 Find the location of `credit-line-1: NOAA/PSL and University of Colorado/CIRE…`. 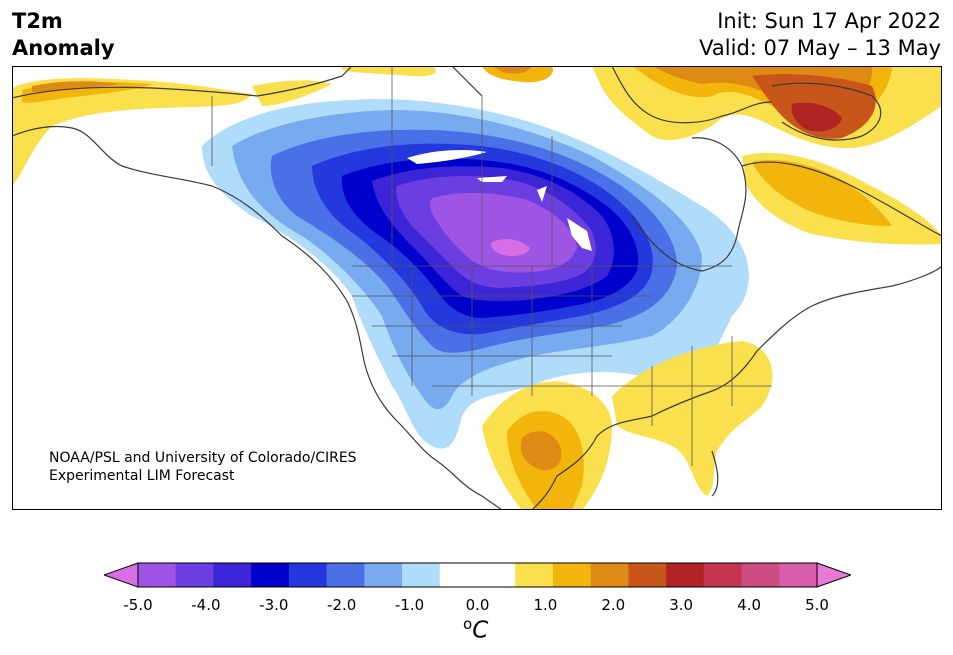

credit-line-1: NOAA/PSL and University of Colorado/CIRE… is located at coordinates (203, 458).